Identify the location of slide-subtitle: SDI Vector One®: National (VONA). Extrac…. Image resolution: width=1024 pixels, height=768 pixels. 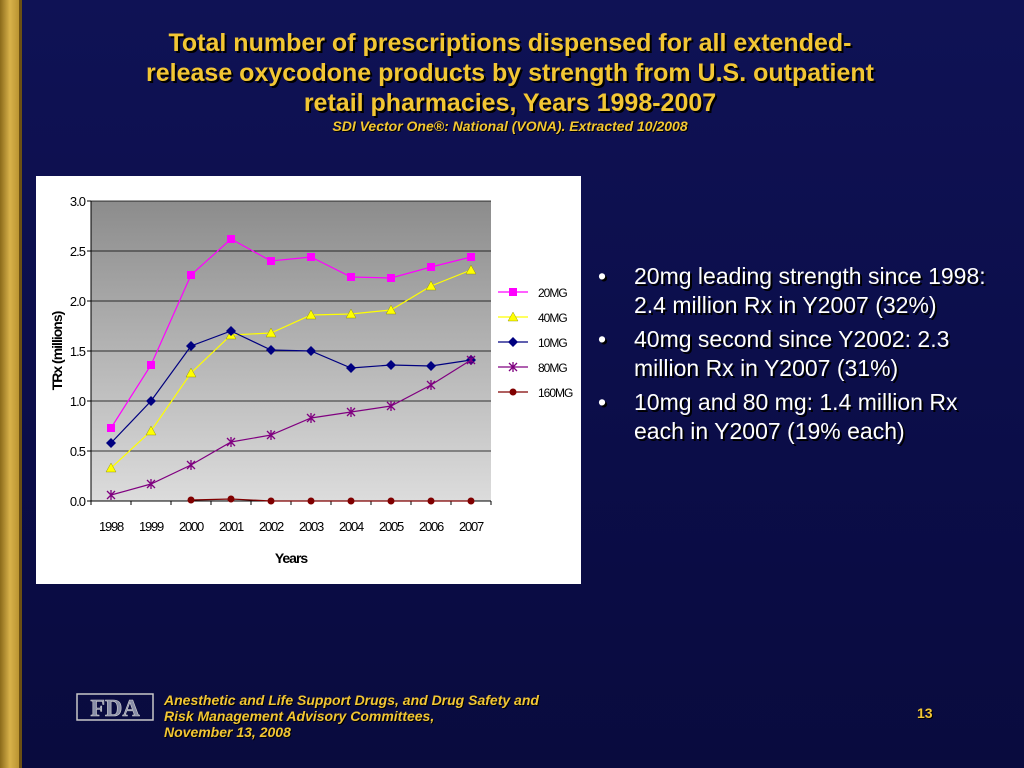
(510, 126).